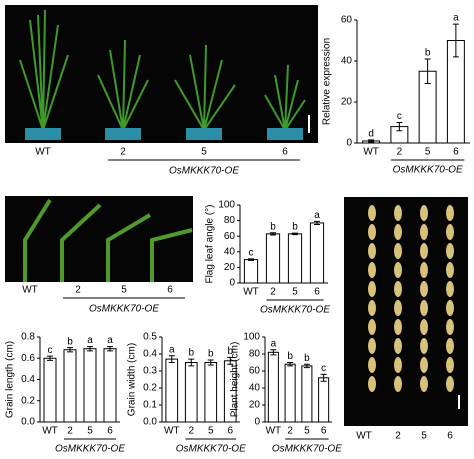  I want to click on y-tick-label: 0, so click(232, 283).